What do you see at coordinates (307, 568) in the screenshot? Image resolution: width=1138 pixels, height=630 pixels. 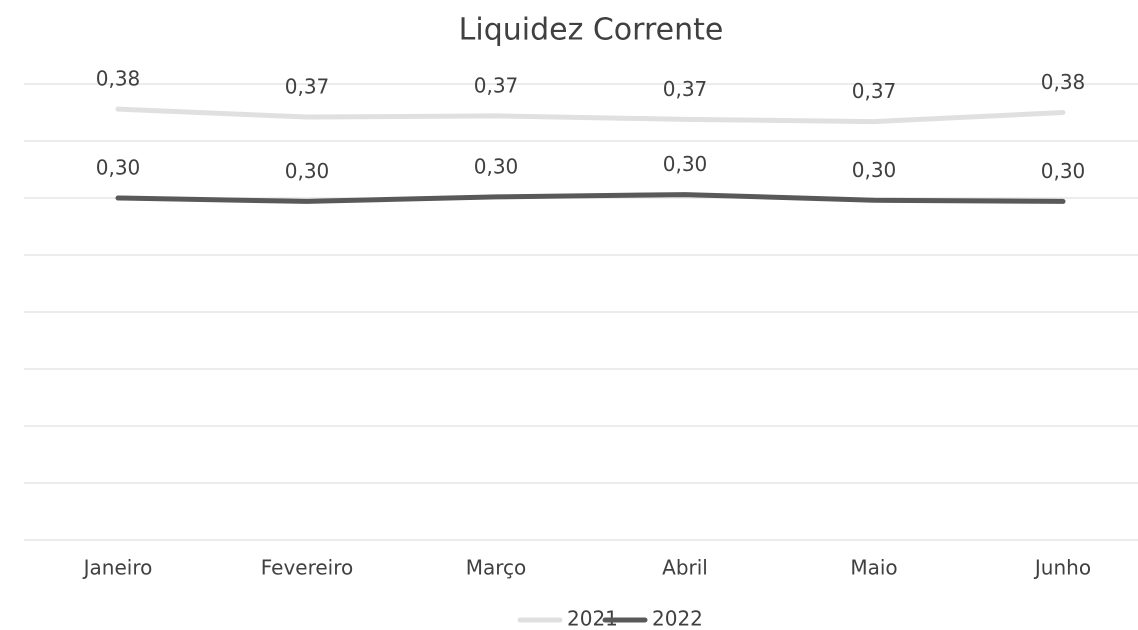 I see `x-tick-label: Fevereiro` at bounding box center [307, 568].